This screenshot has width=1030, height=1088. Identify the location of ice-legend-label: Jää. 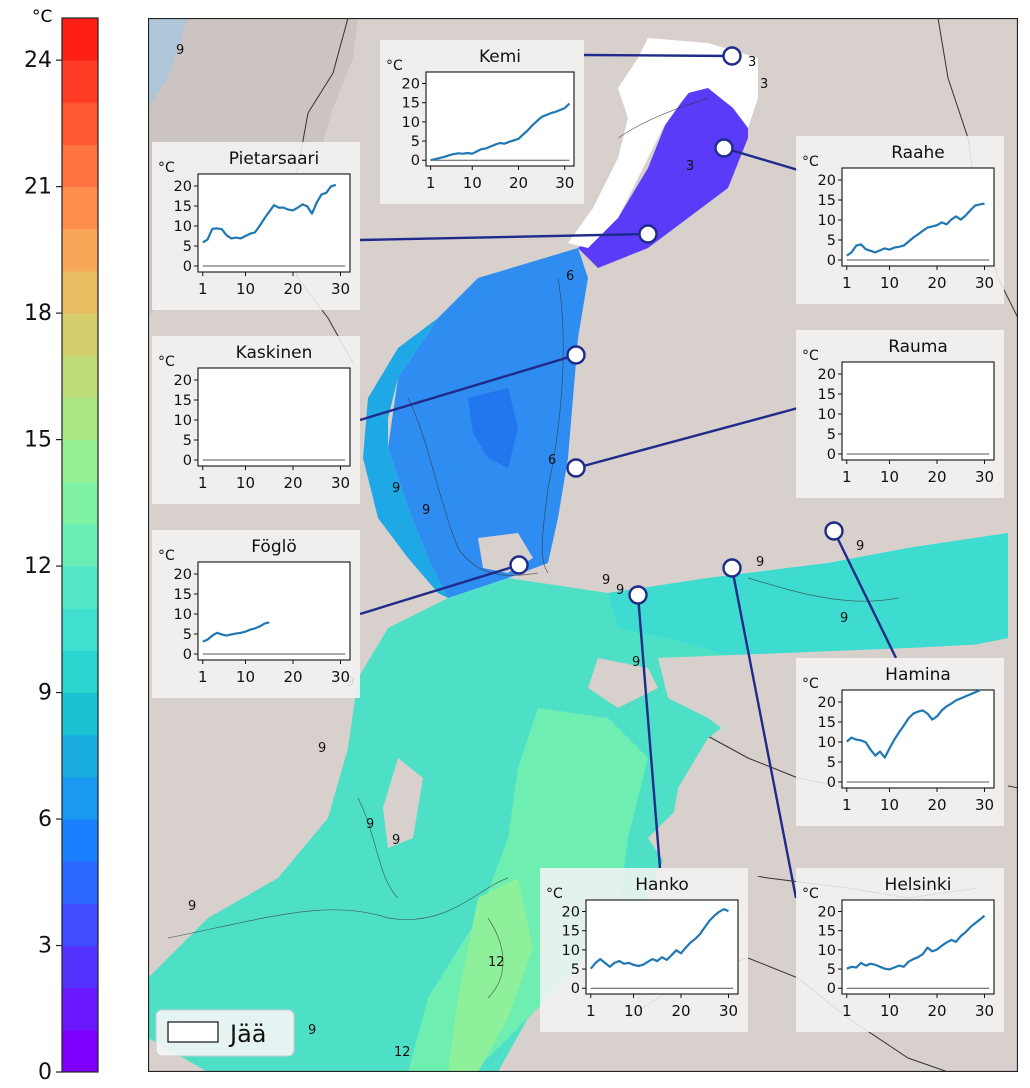
(247, 1034).